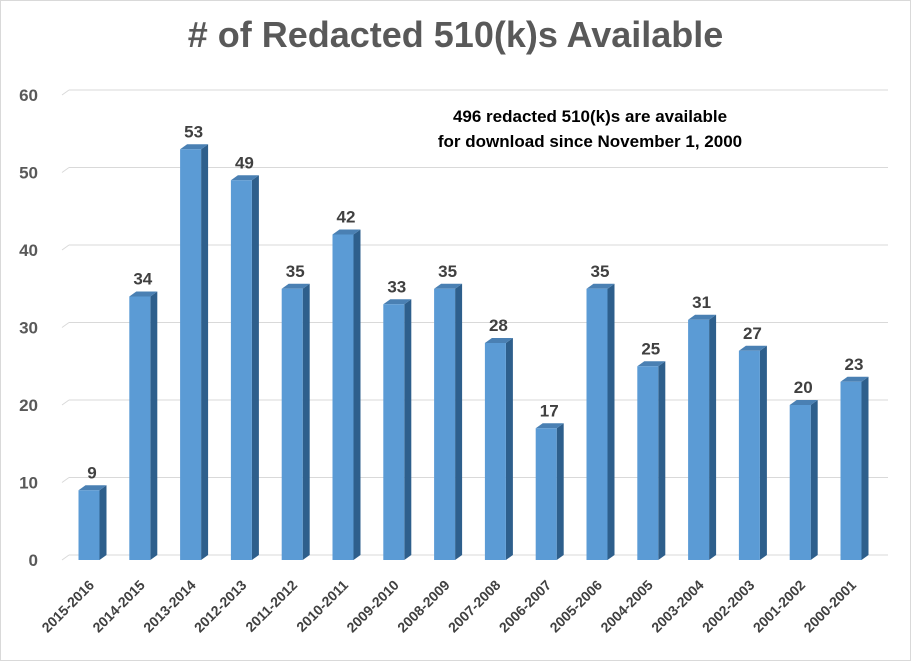 This screenshot has height=661, width=911. Describe the element at coordinates (752, 333) in the screenshot. I see `data-label: 27` at that location.